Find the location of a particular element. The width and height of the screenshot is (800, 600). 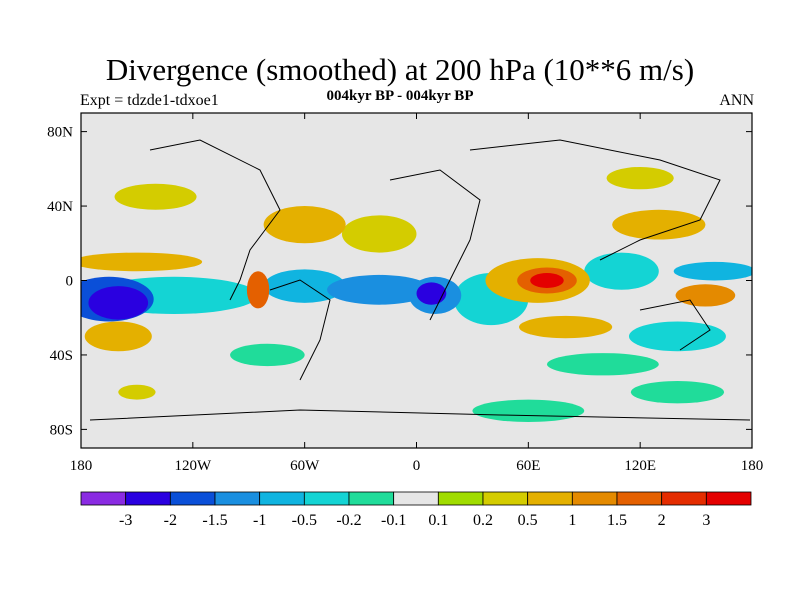

colorbar-label: -0.1 is located at coordinates (393, 520).